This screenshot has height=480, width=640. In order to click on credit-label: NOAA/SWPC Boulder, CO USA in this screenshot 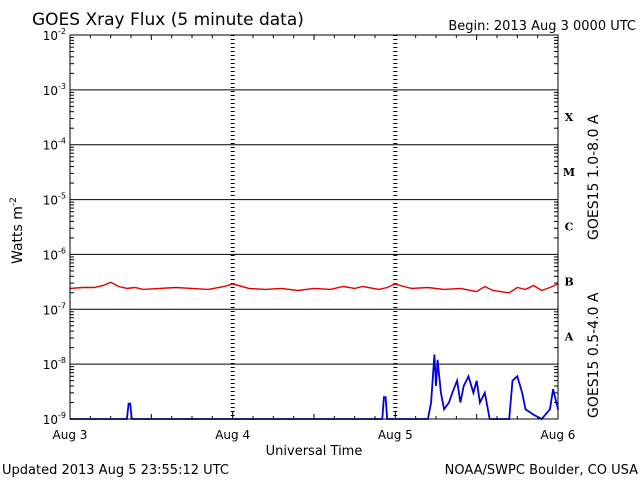, I will do `click(541, 470)`.